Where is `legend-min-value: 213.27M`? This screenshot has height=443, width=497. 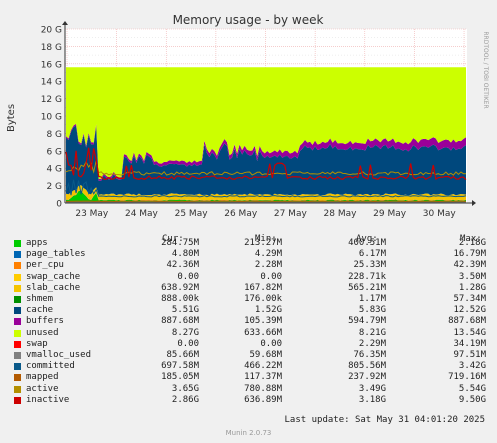 legend-min-value: 213.27M is located at coordinates (263, 243).